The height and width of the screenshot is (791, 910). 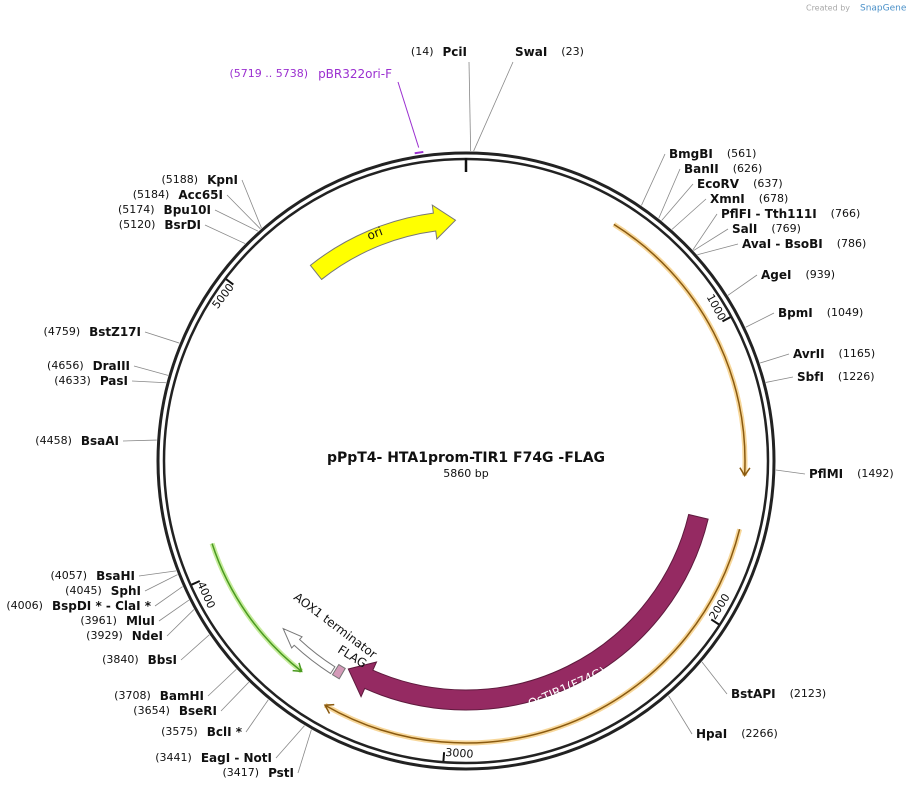 What do you see at coordinates (466, 458) in the screenshot?
I see `map-title: pPpT4- HTA1prom-TIR1 F74G -FLAG` at bounding box center [466, 458].